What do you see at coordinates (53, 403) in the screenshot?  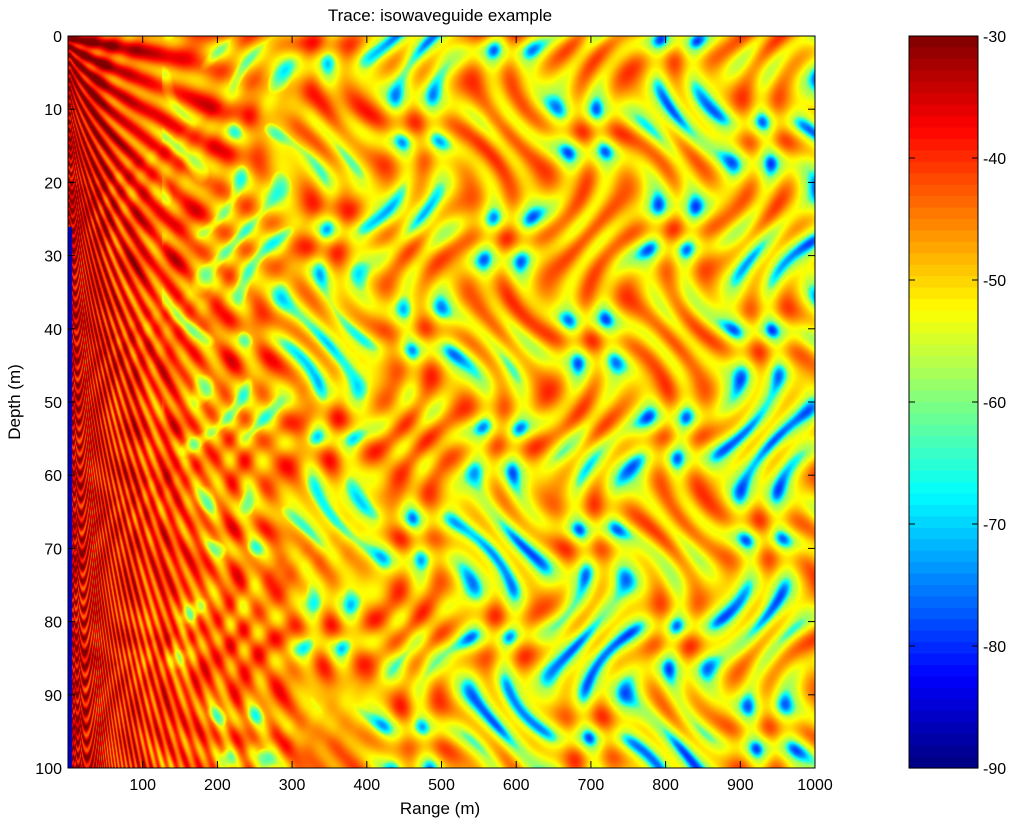 I see `y-tick-label: 50` at bounding box center [53, 403].